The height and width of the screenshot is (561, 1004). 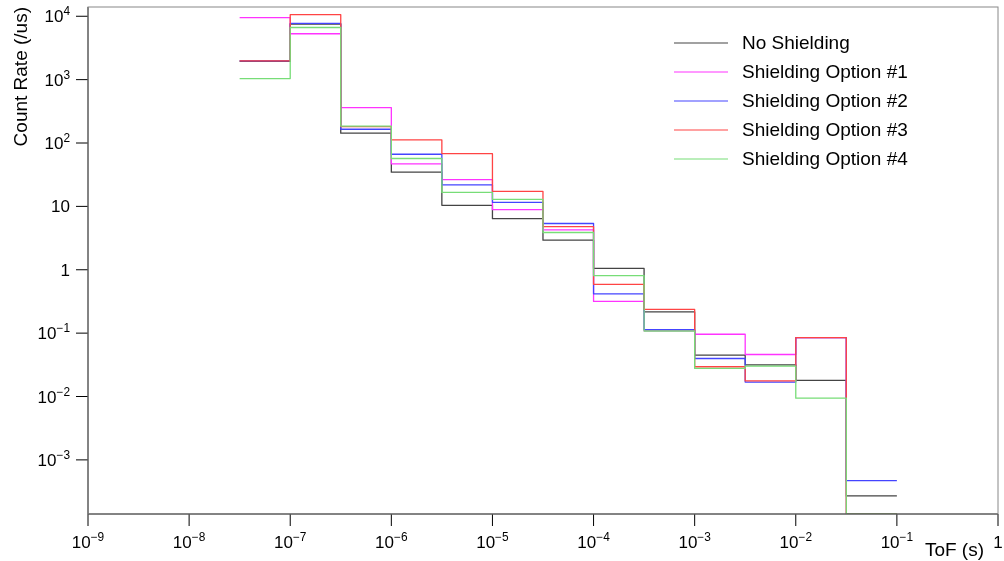 I want to click on x-tick-label: 10$^{−7}$, so click(x=290, y=541).